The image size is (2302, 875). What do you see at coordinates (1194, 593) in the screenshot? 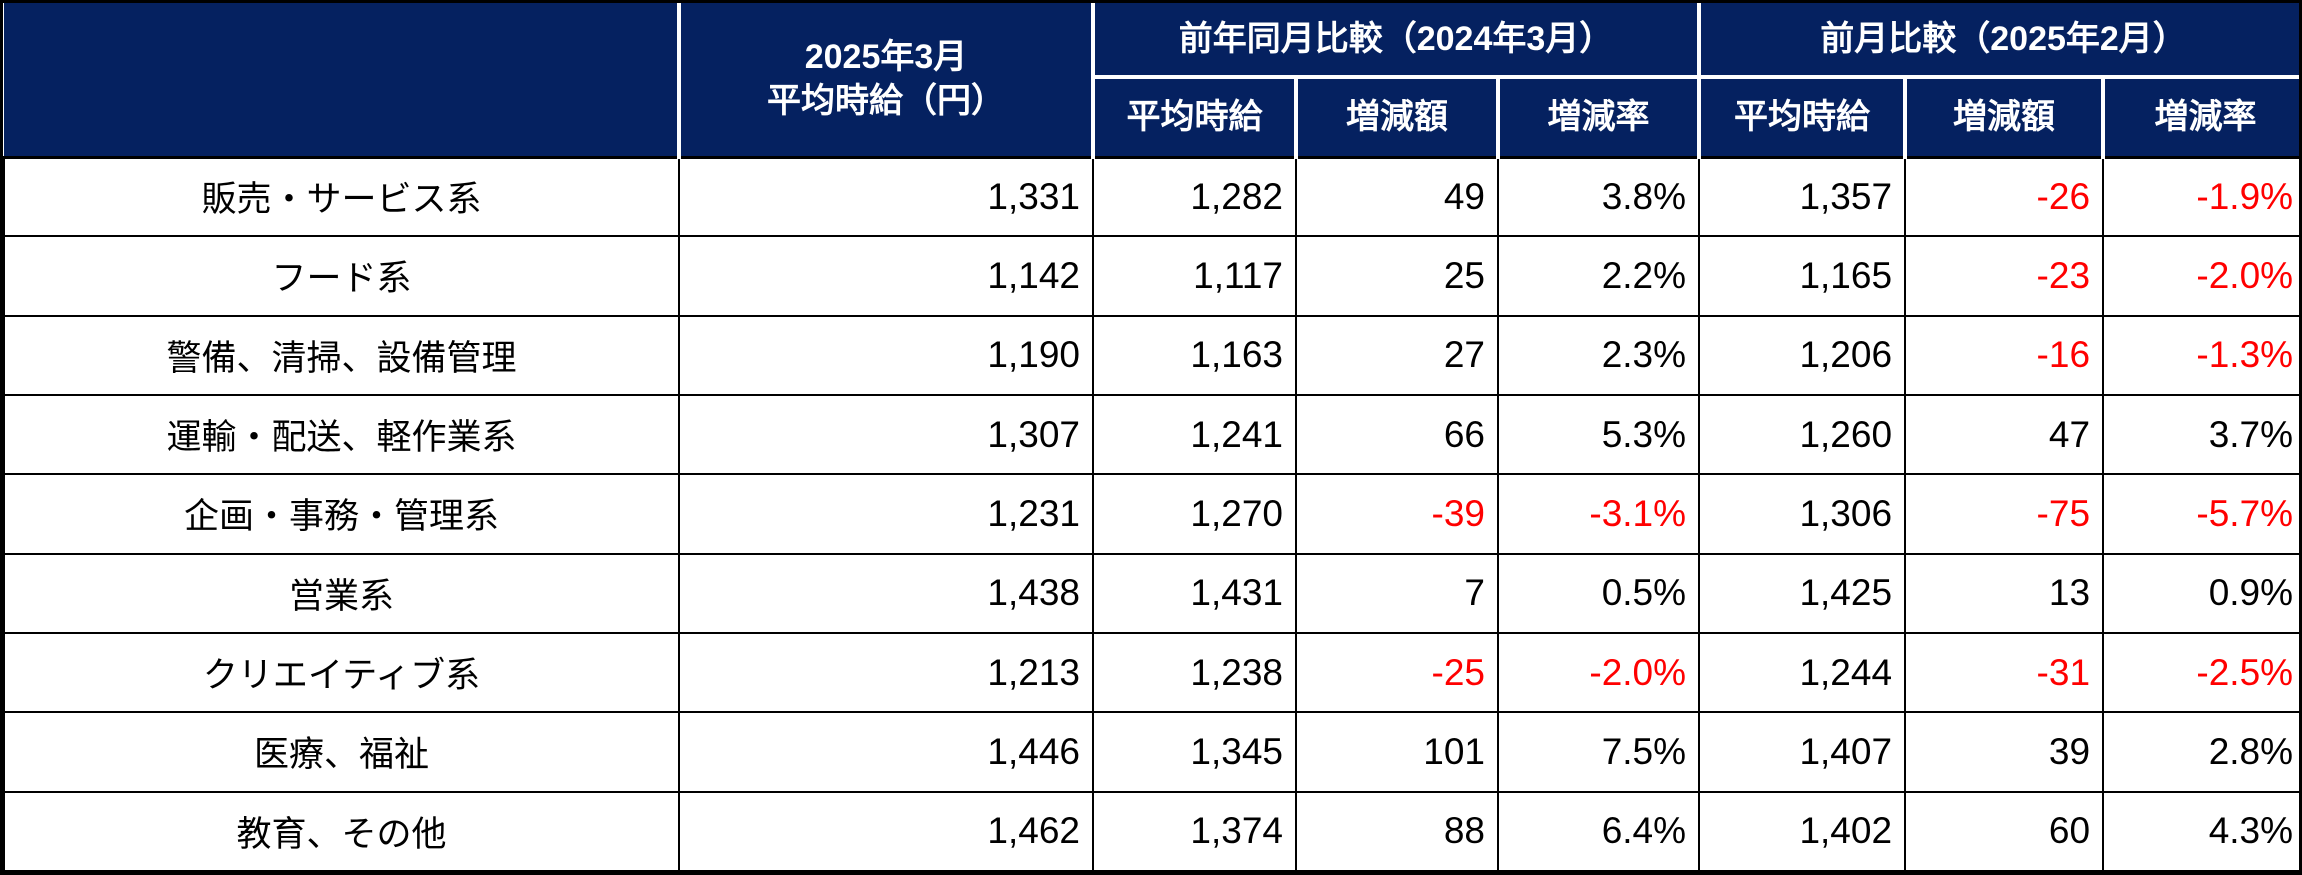
I see `yoy-avg-cell: 1,431` at bounding box center [1194, 593].